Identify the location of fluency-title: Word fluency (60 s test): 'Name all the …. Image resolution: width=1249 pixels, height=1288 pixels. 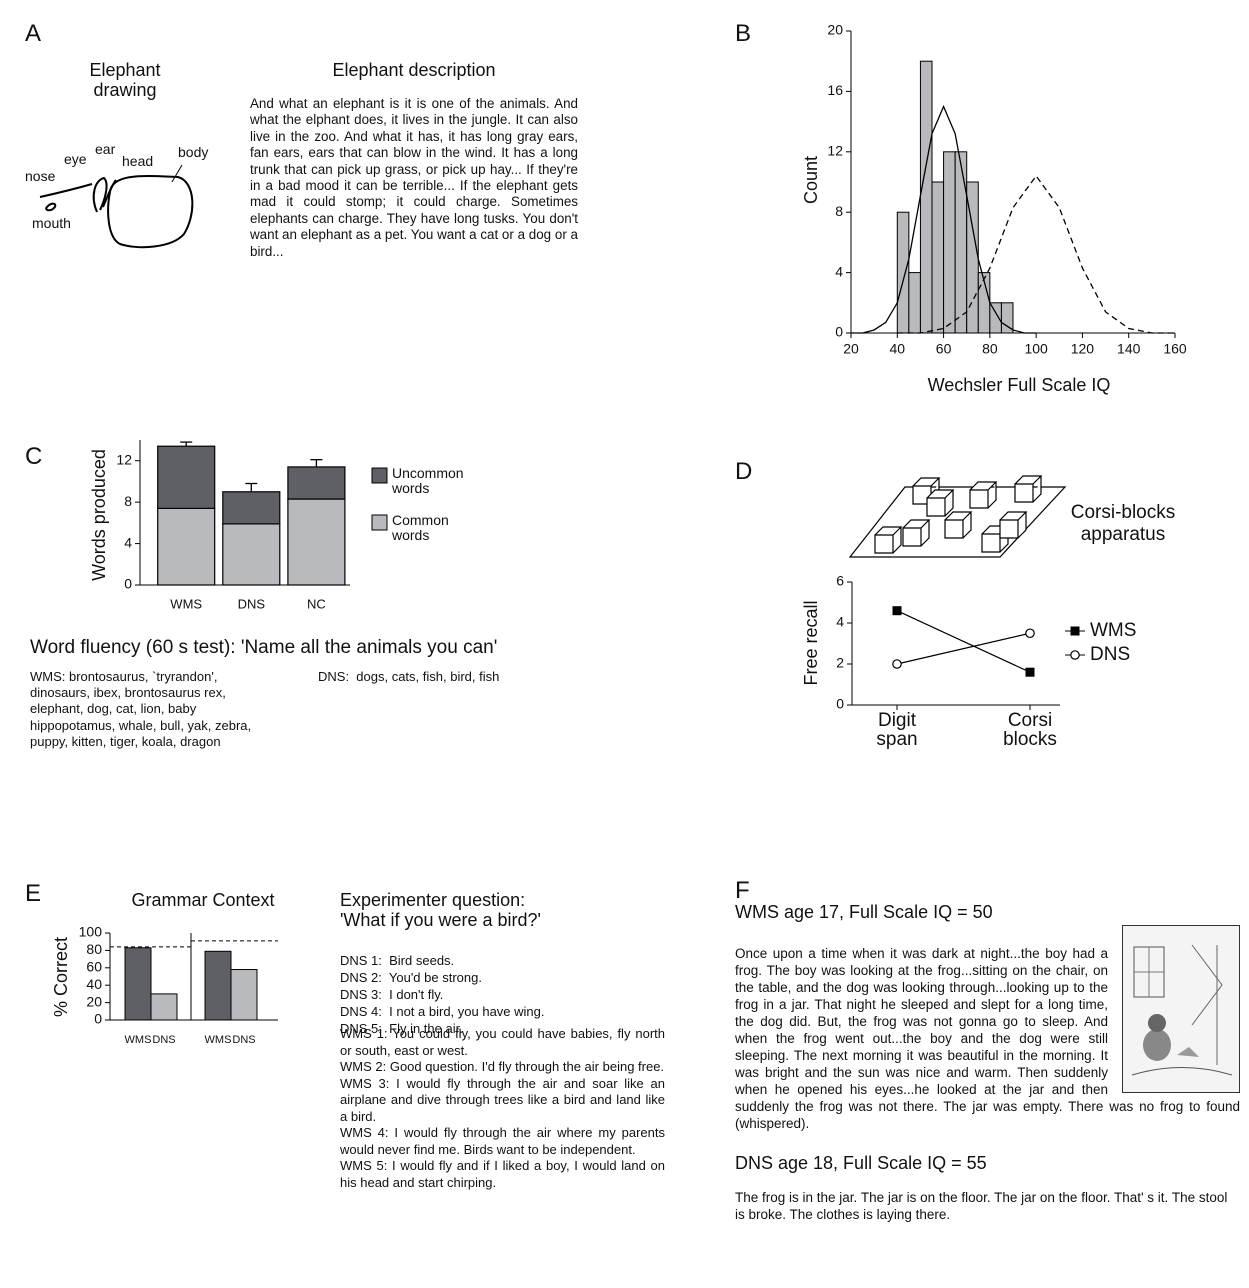
(264, 647).